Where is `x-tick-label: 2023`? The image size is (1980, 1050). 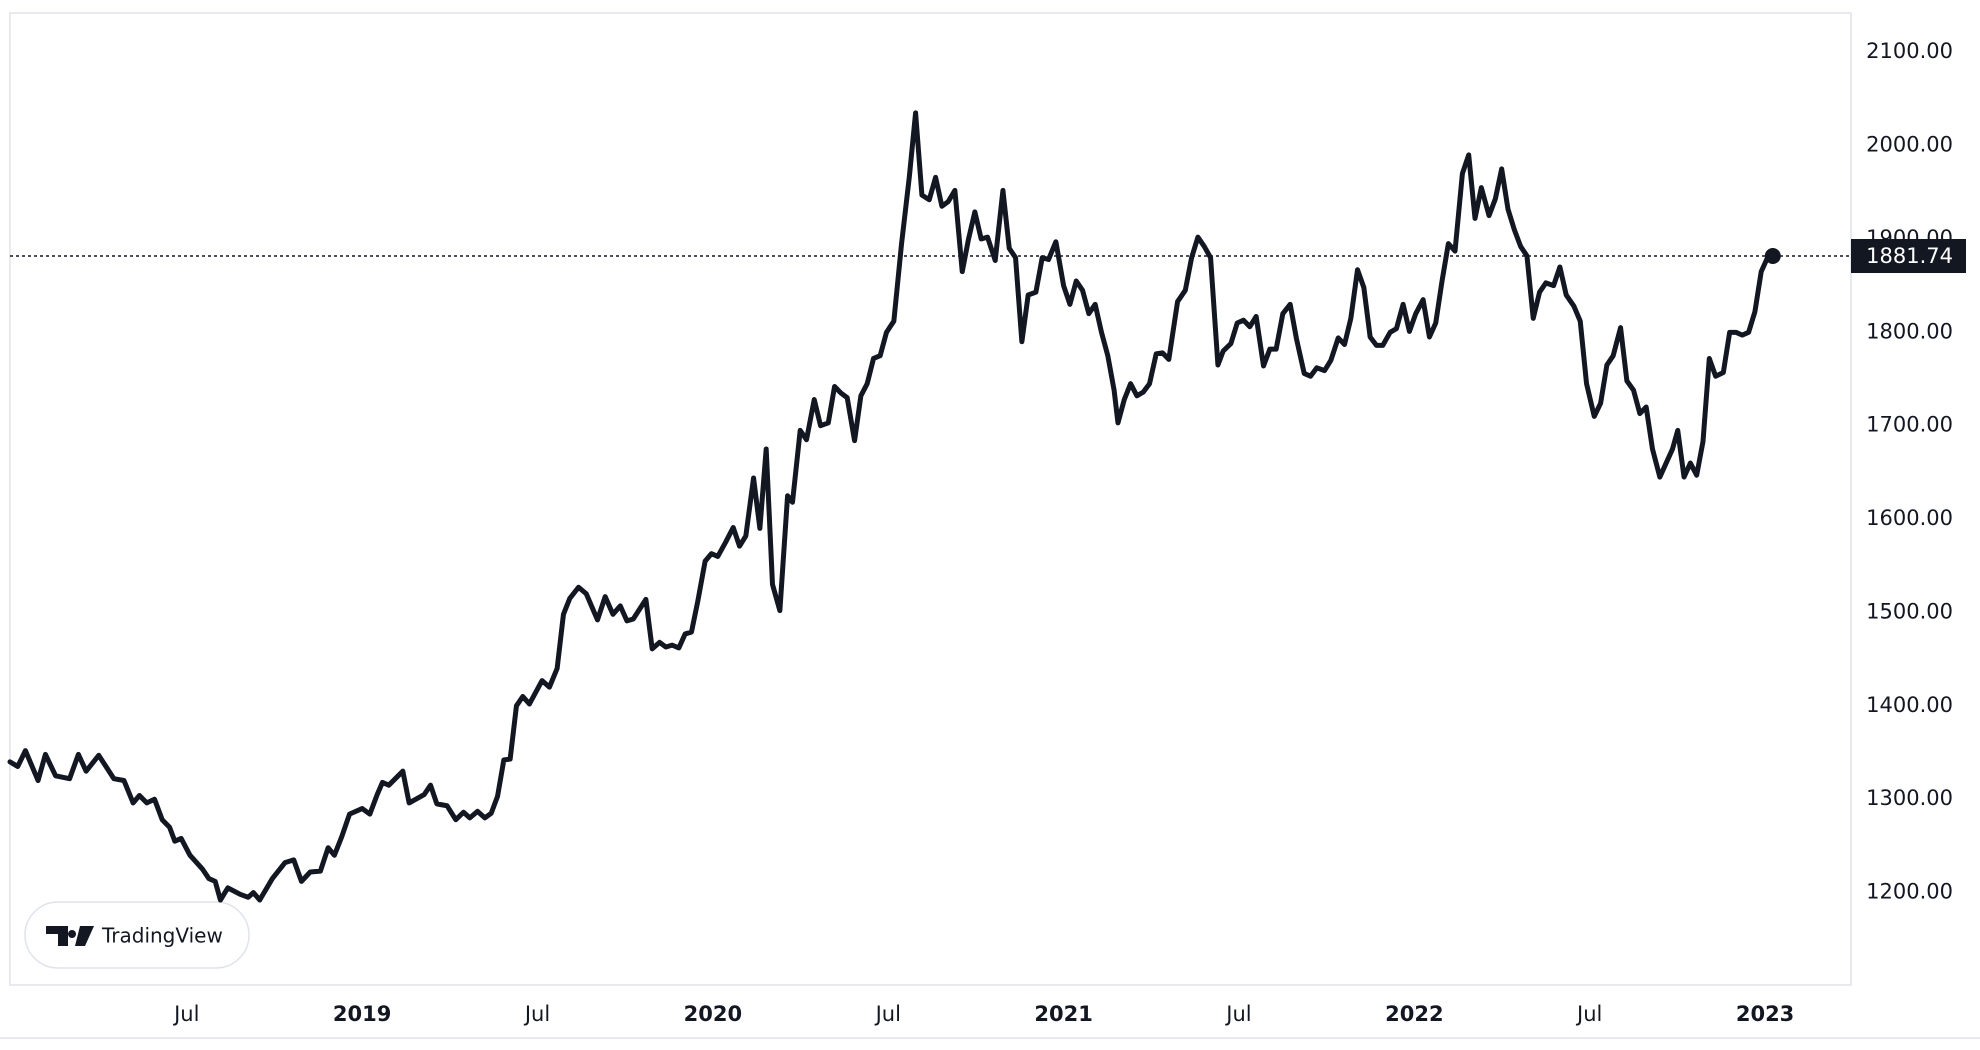 x-tick-label: 2023 is located at coordinates (1765, 1014).